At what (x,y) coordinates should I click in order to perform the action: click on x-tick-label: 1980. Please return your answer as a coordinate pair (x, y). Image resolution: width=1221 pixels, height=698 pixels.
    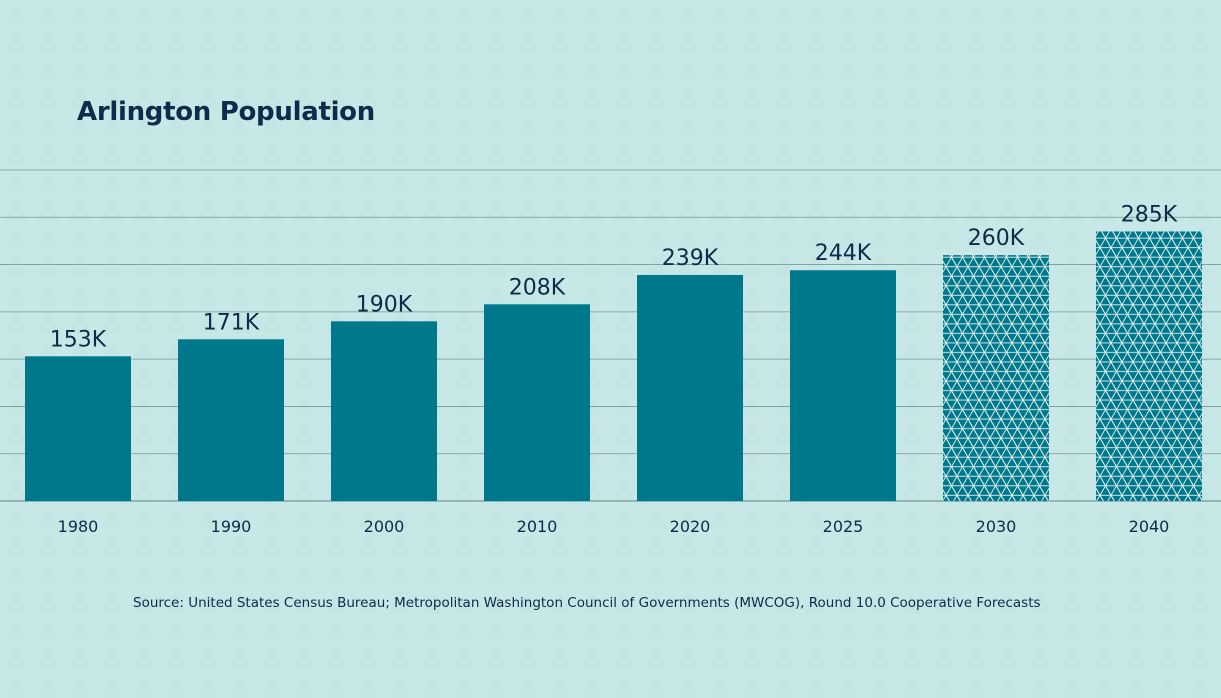
    Looking at the image, I should click on (78, 526).